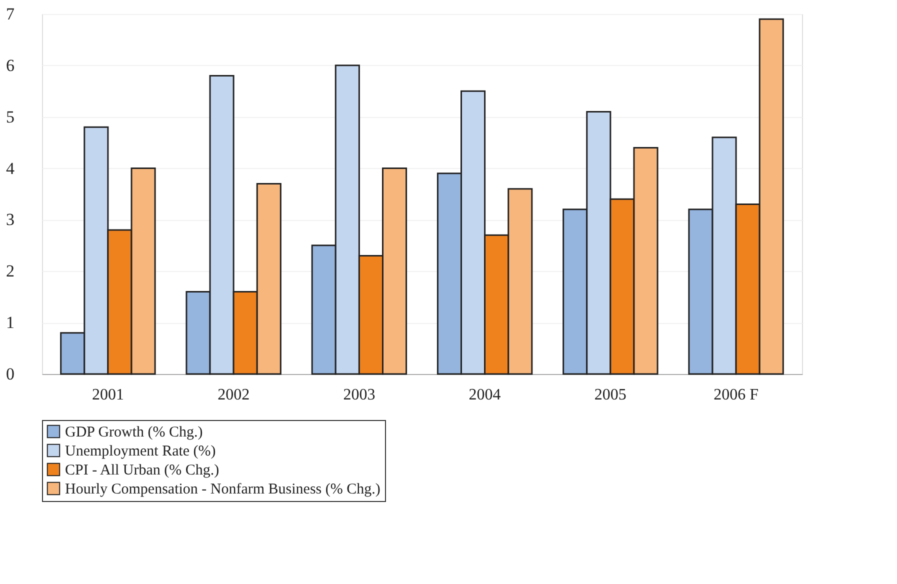 Image resolution: width=897 pixels, height=584 pixels. Describe the element at coordinates (140, 452) in the screenshot. I see `legend-label: Unemployment Rate (%)` at that location.